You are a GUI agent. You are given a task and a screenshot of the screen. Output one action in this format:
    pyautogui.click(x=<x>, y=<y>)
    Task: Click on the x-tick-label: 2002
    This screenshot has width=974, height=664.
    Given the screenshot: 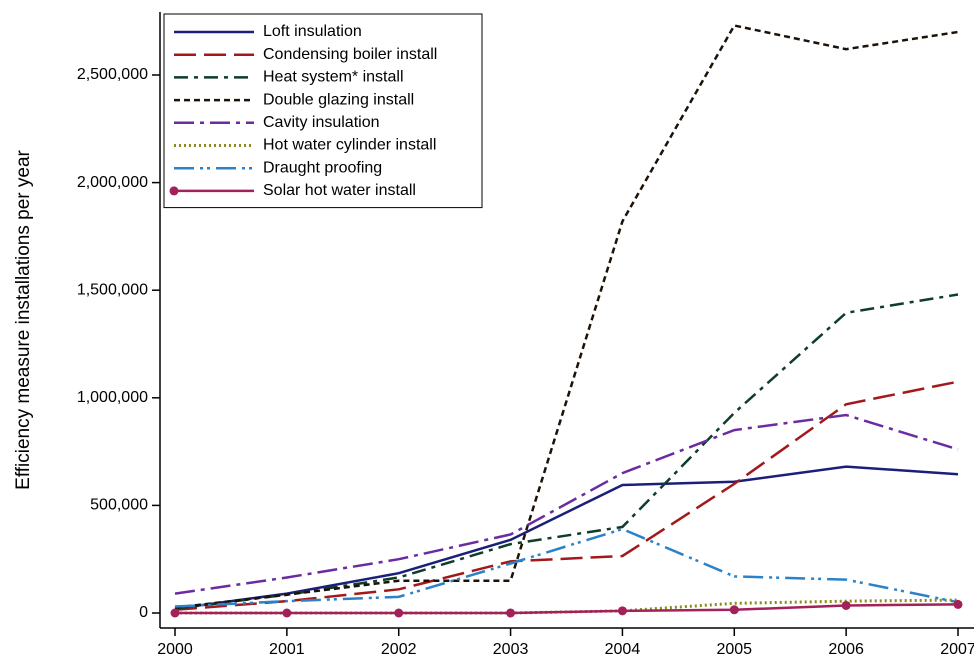 What is the action you would take?
    pyautogui.click(x=399, y=649)
    